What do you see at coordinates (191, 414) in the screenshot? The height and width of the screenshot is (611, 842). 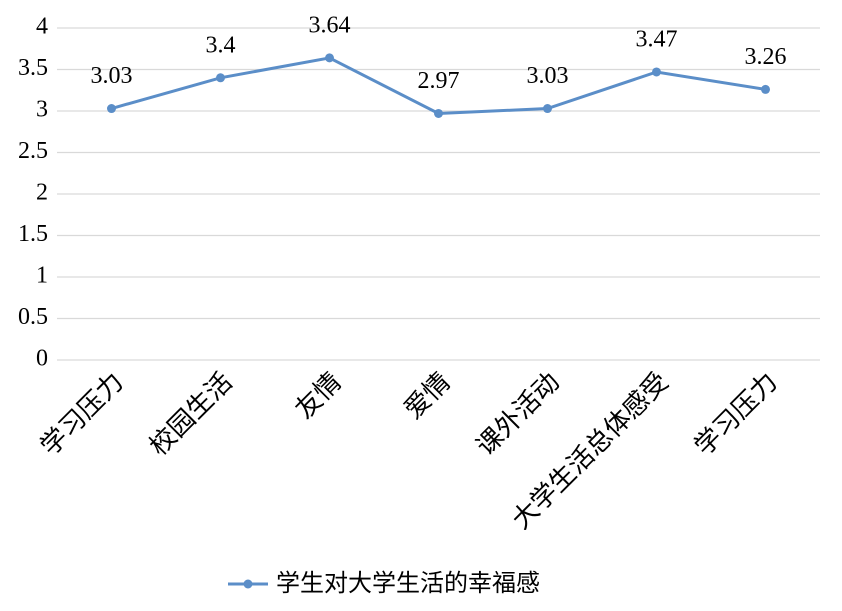 I see `x-tick-label: 校园生活` at bounding box center [191, 414].